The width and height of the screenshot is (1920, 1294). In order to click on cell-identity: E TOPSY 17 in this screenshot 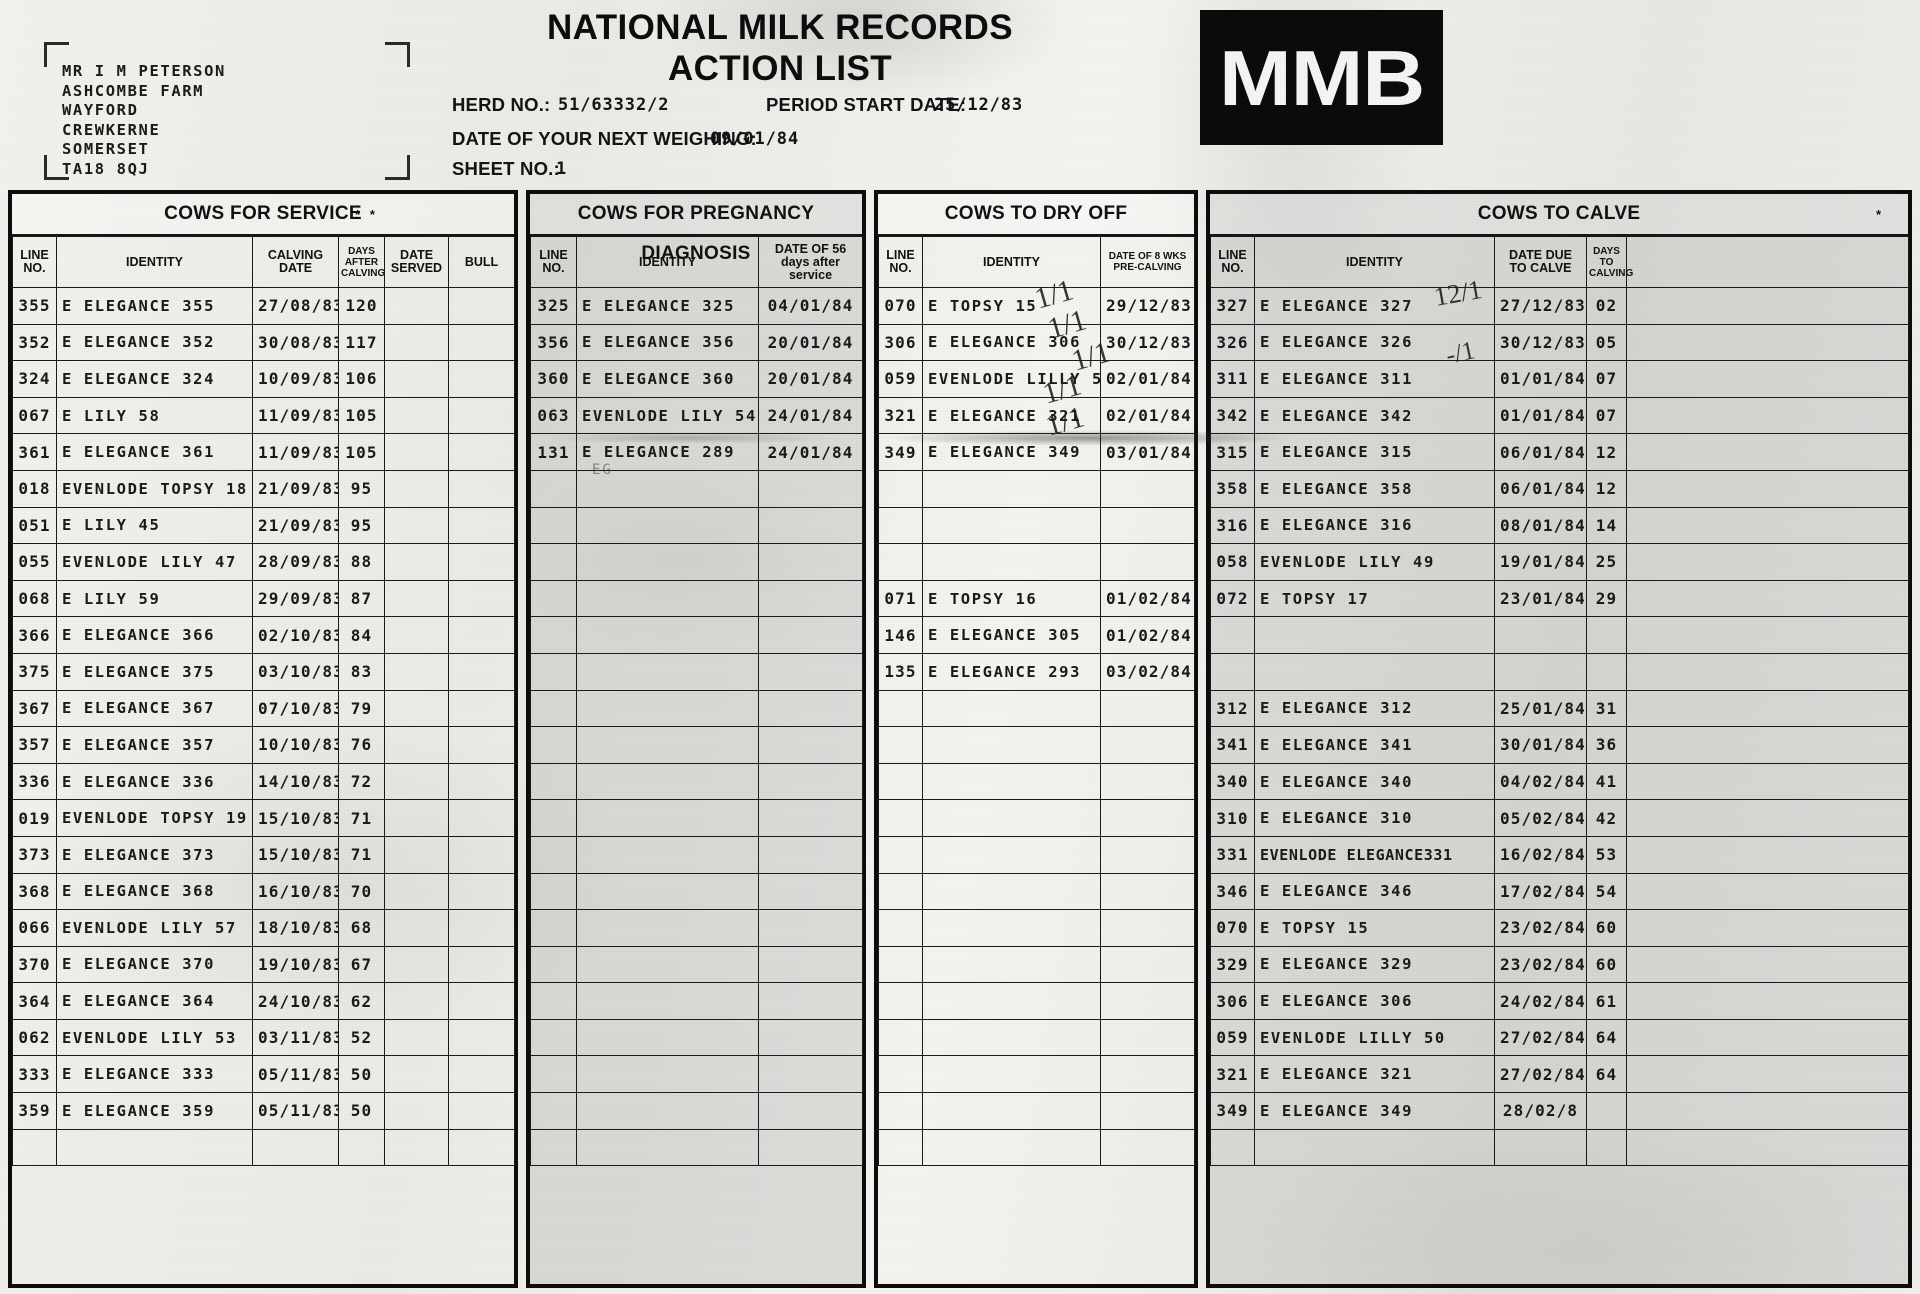, I will do `click(1374, 598)`.